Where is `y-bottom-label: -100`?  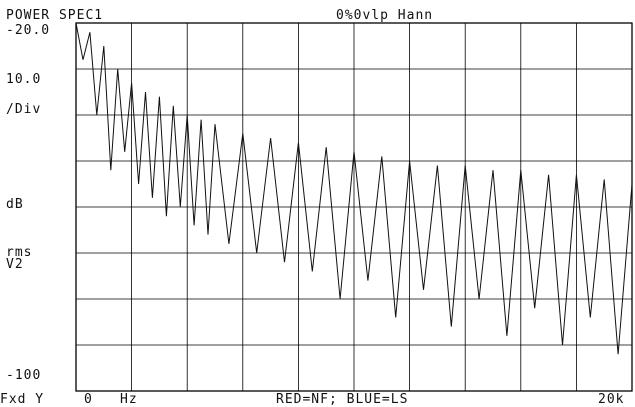
y-bottom-label: -100 is located at coordinates (24, 375).